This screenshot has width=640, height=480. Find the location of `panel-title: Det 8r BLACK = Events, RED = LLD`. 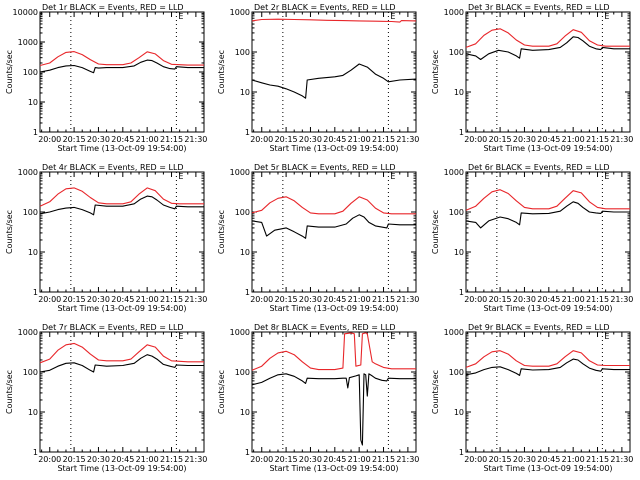

panel-title: Det 8r BLACK = Events, RED = LLD is located at coordinates (325, 327).